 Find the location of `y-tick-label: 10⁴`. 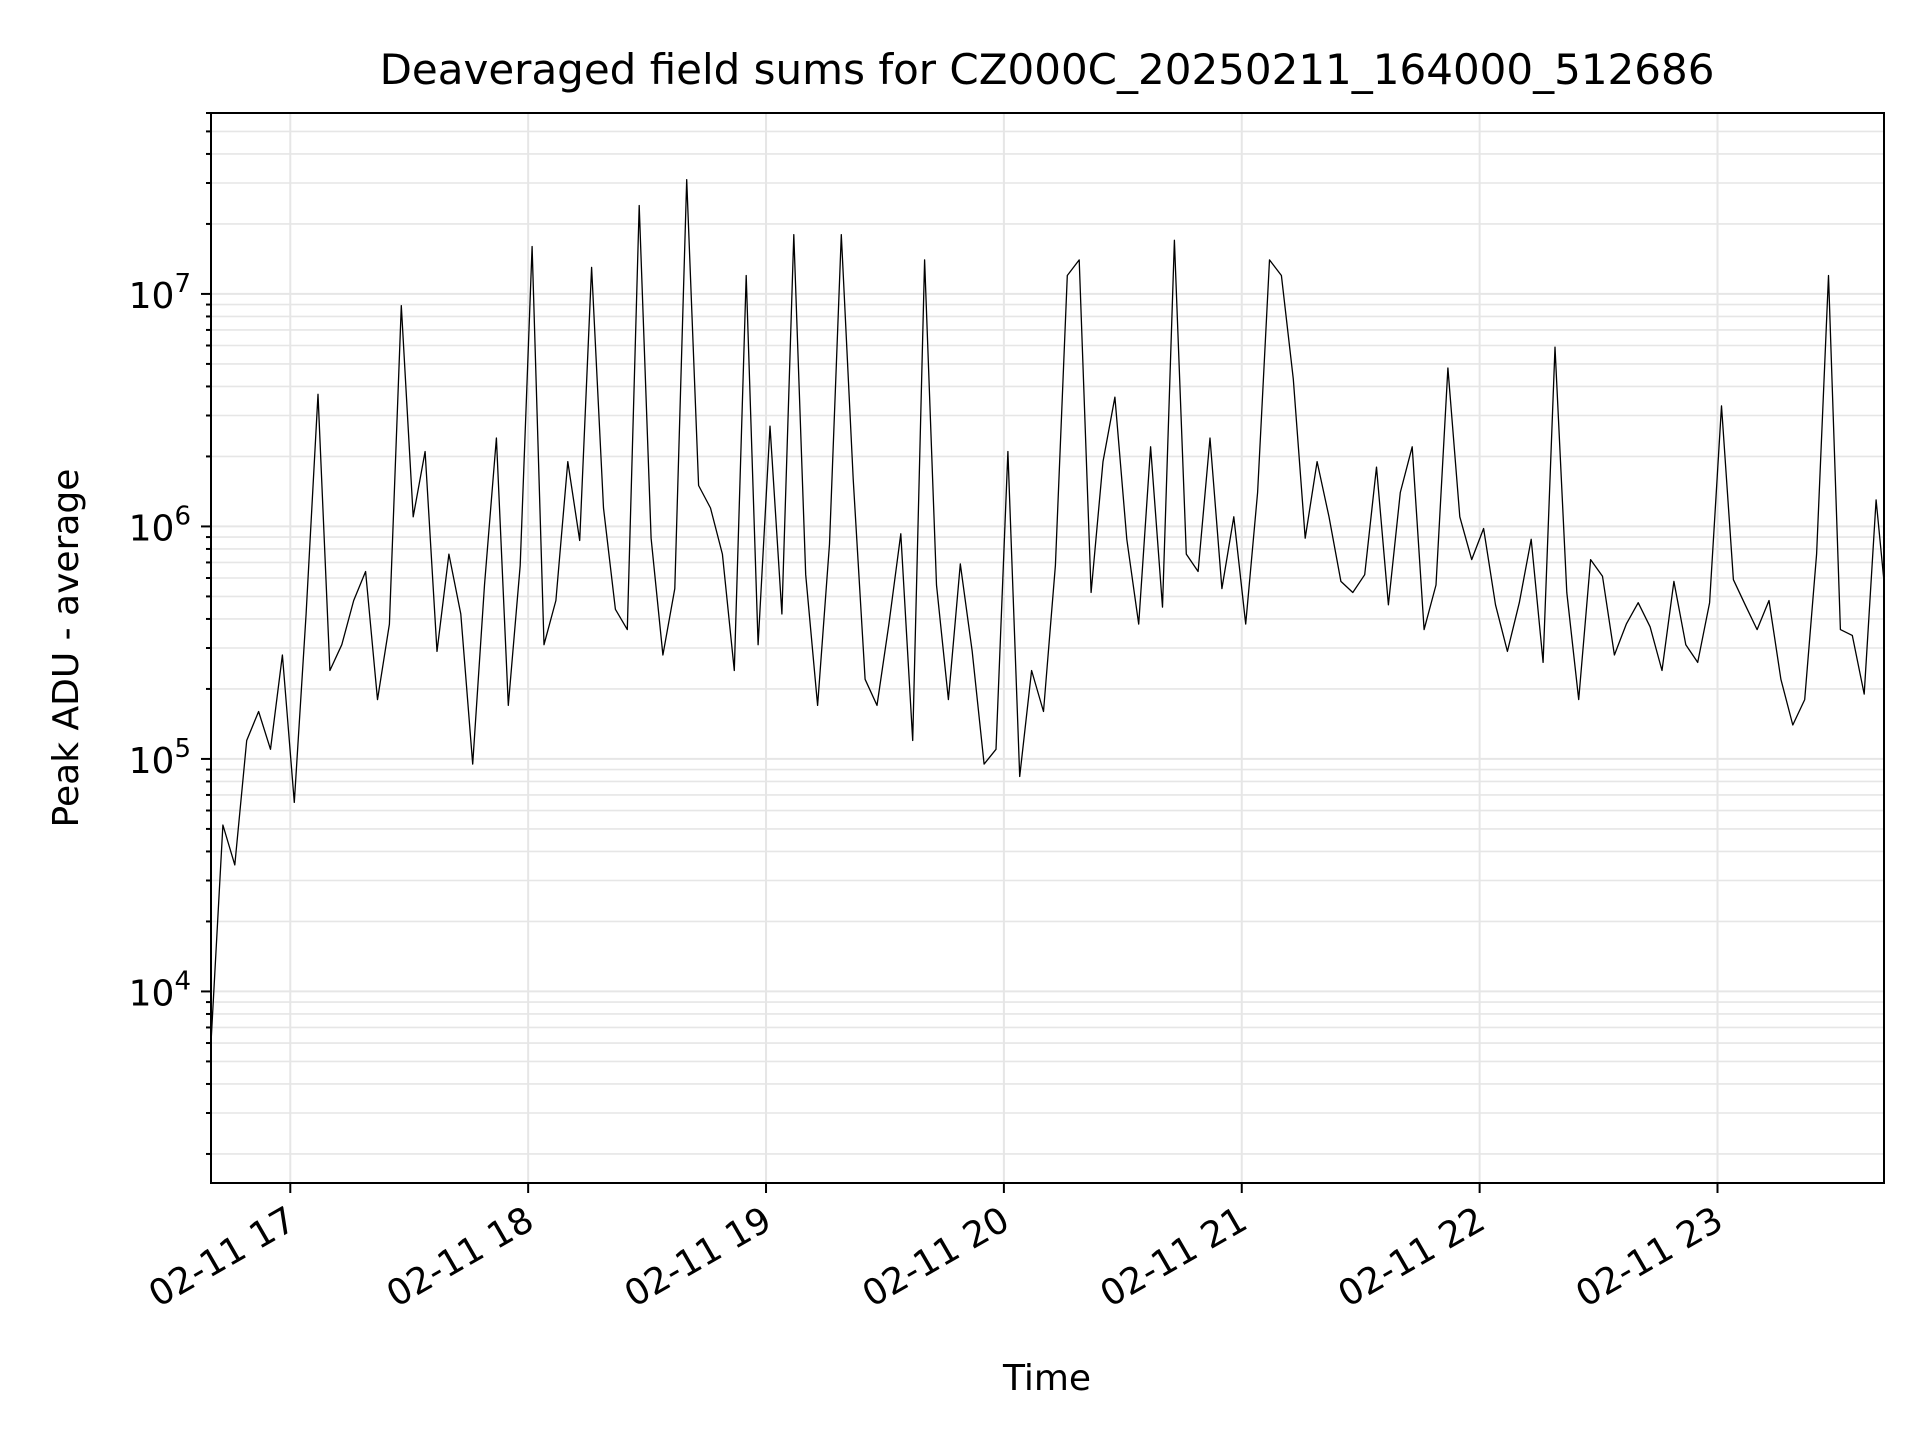

y-tick-label: 10⁴ is located at coordinates (160, 990).